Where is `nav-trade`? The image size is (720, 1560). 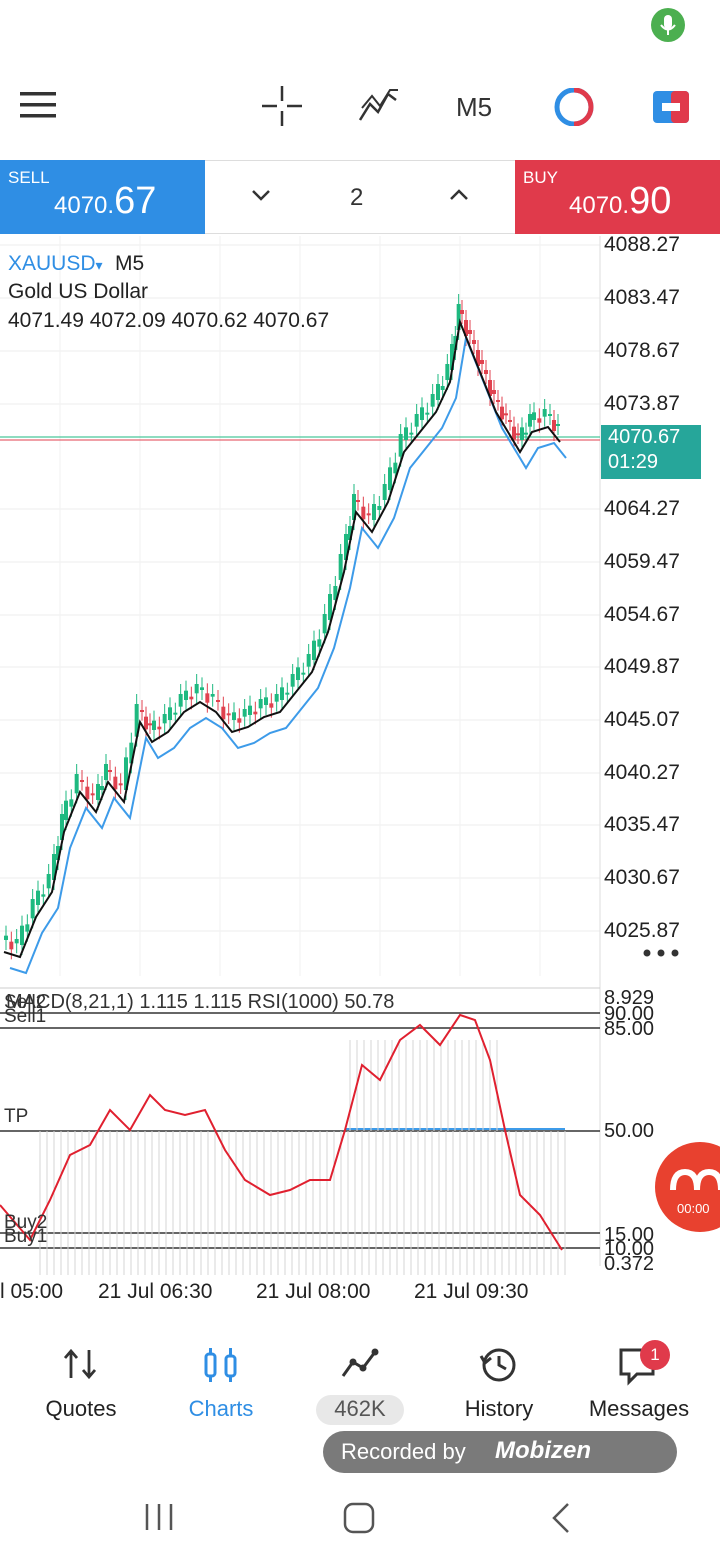
nav-trade is located at coordinates (360, 1366).